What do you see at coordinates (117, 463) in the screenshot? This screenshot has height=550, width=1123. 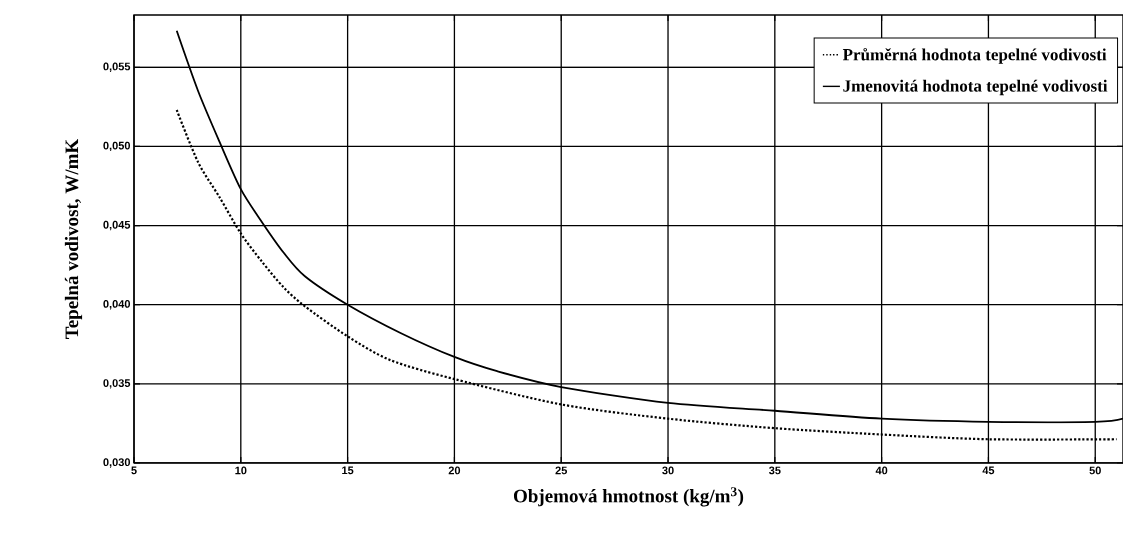 I see `y-tick-label: 0,030` at bounding box center [117, 463].